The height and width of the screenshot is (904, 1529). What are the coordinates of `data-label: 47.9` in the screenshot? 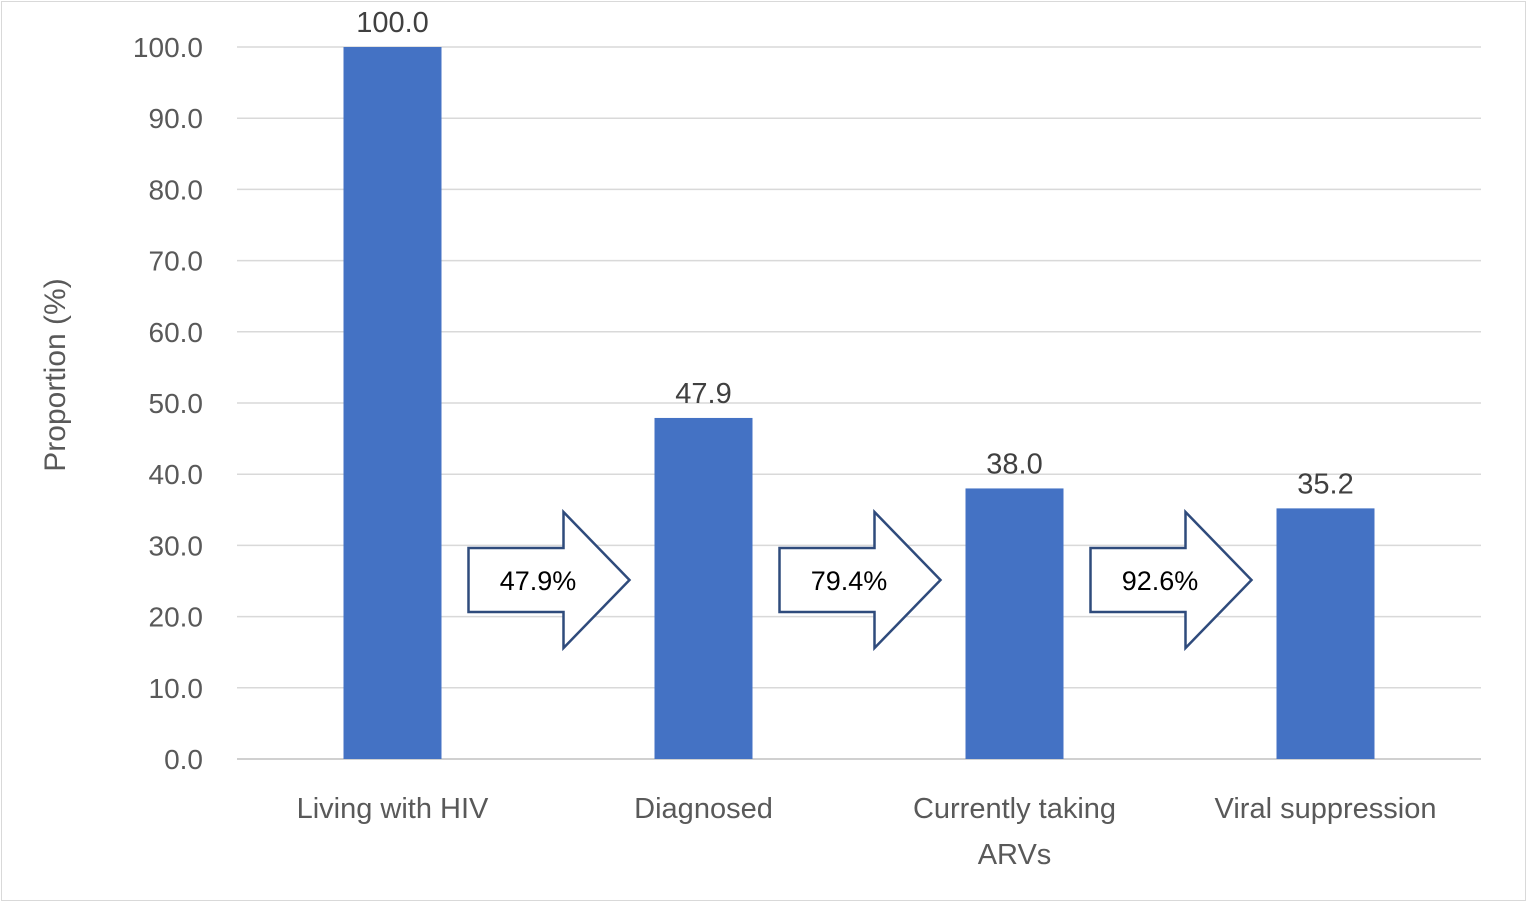 It's located at (703, 394).